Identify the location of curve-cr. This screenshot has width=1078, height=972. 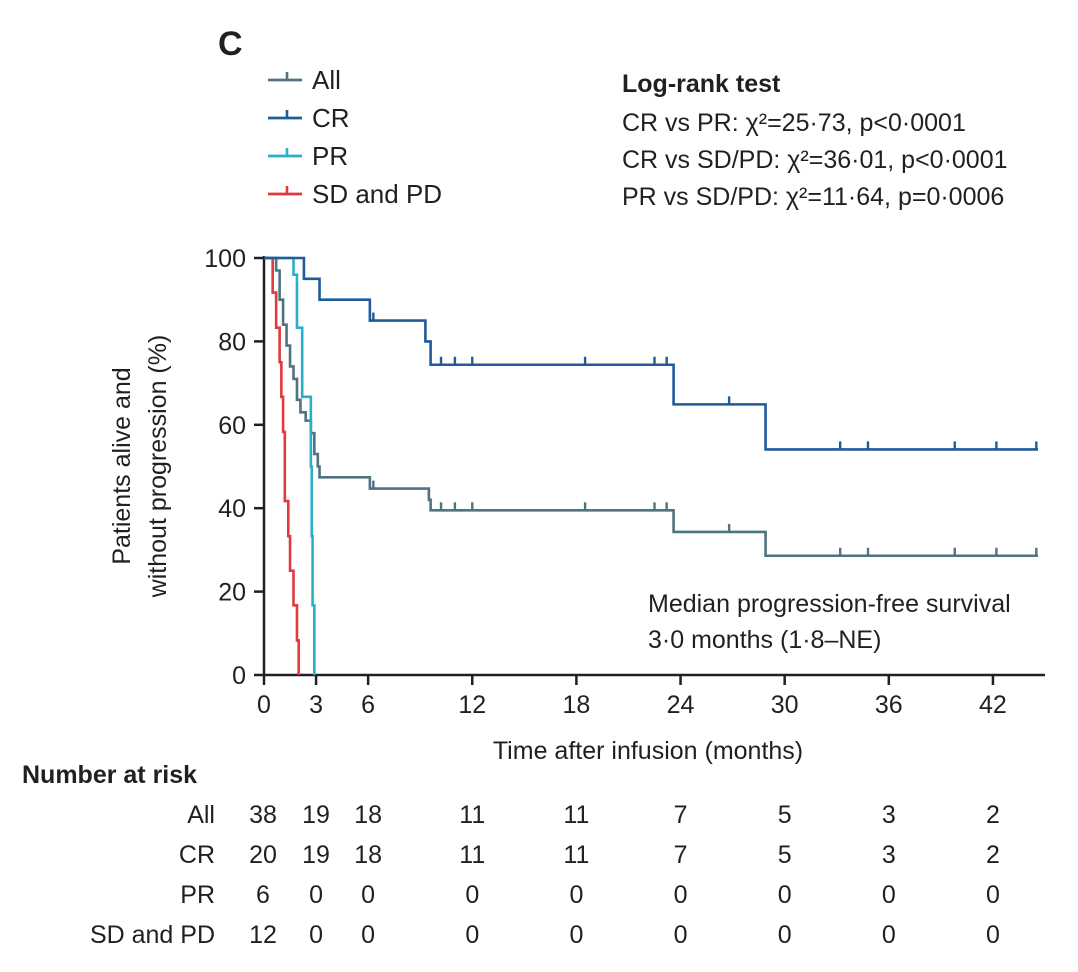
(651, 353).